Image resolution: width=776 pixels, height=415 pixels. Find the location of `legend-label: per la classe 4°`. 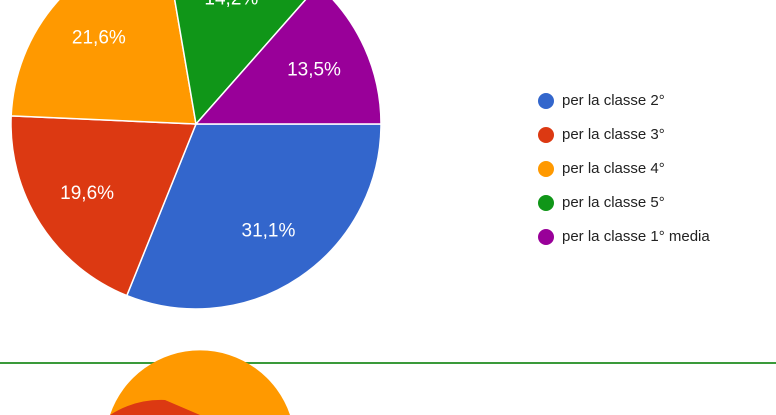

legend-label: per la classe 4° is located at coordinates (613, 168).